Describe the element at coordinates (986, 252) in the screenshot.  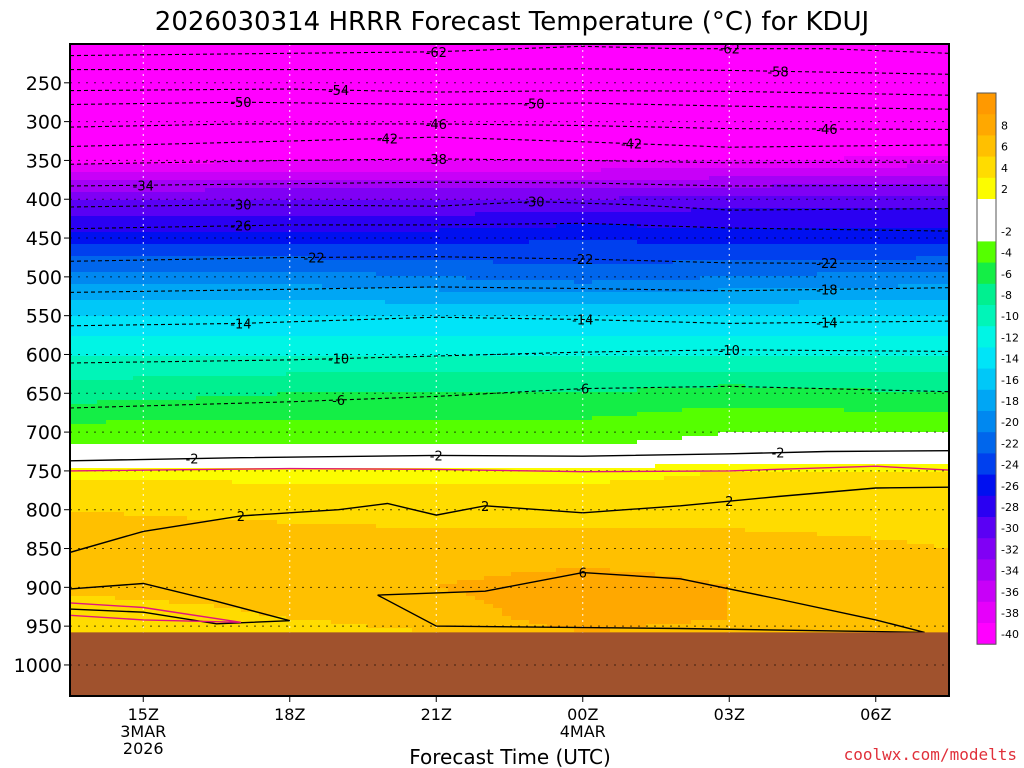
I see `color-scale-swatch` at that location.